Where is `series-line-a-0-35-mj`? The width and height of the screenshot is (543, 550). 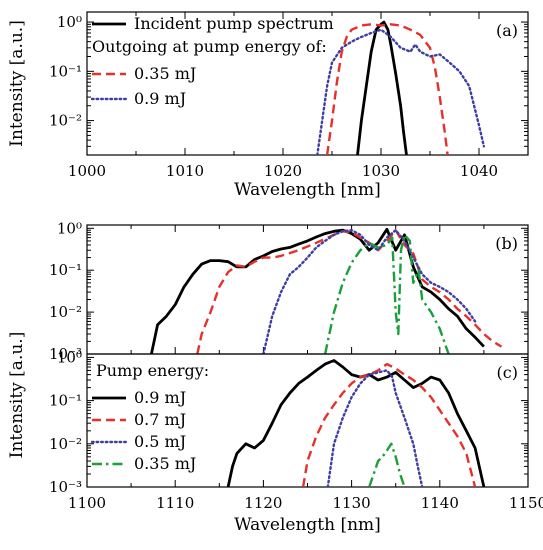
series-line-a-0-35-mj is located at coordinates (387, 89).